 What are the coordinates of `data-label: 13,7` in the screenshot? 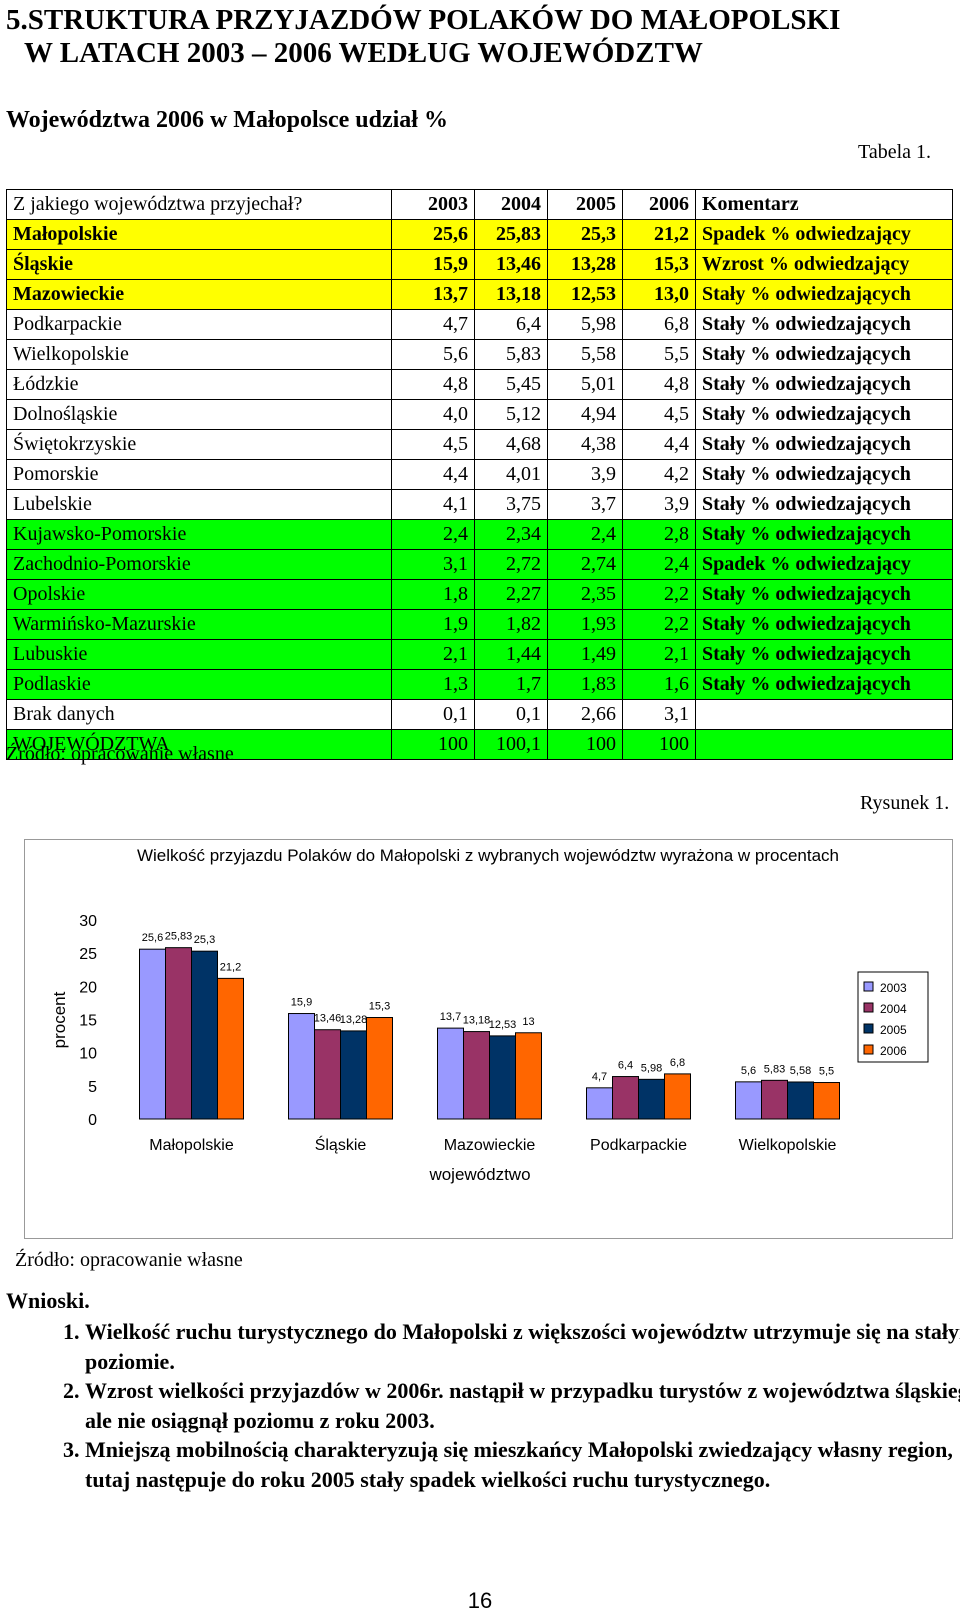 It's located at (450, 1017).